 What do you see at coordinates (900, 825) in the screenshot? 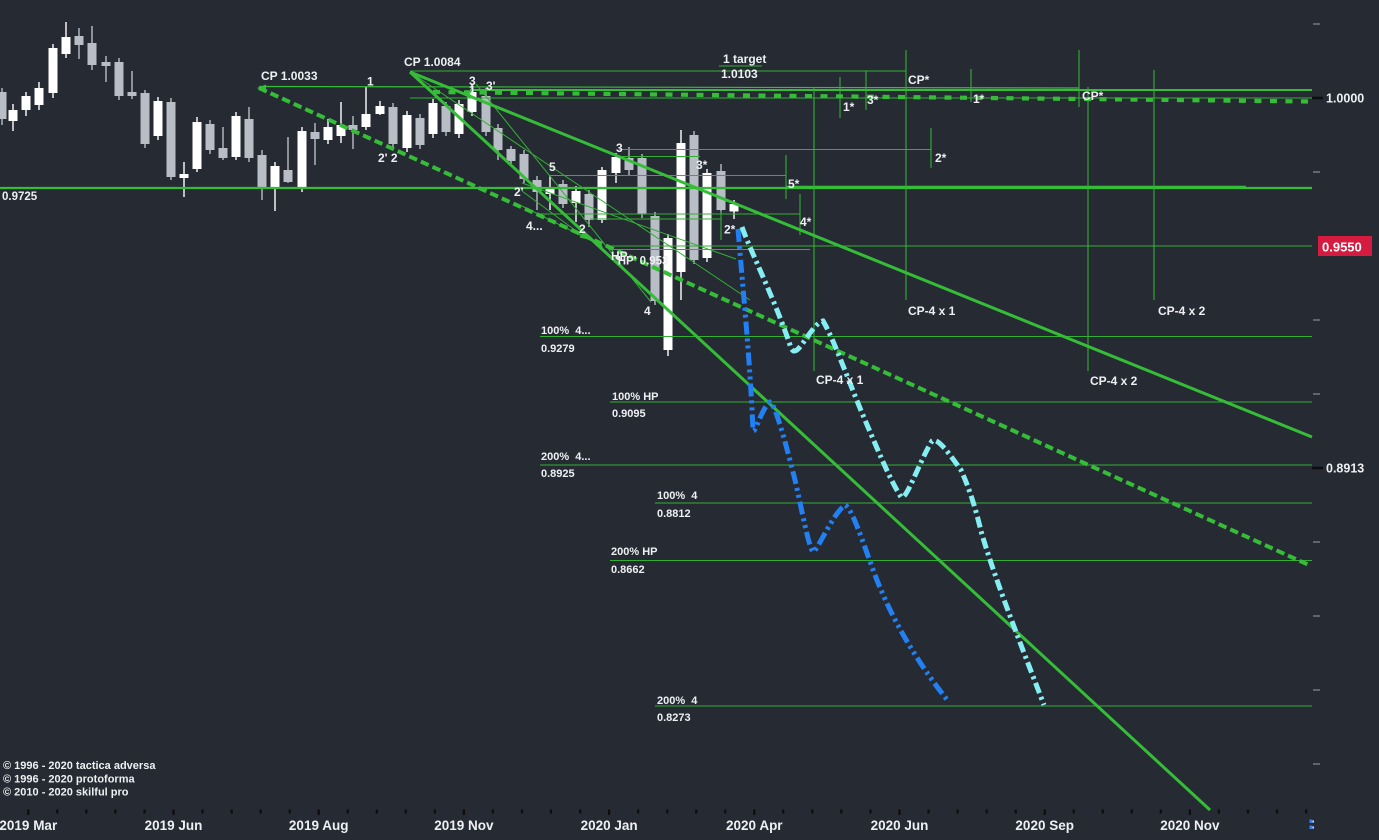
I see `svg-text: 2020 Jun` at bounding box center [900, 825].